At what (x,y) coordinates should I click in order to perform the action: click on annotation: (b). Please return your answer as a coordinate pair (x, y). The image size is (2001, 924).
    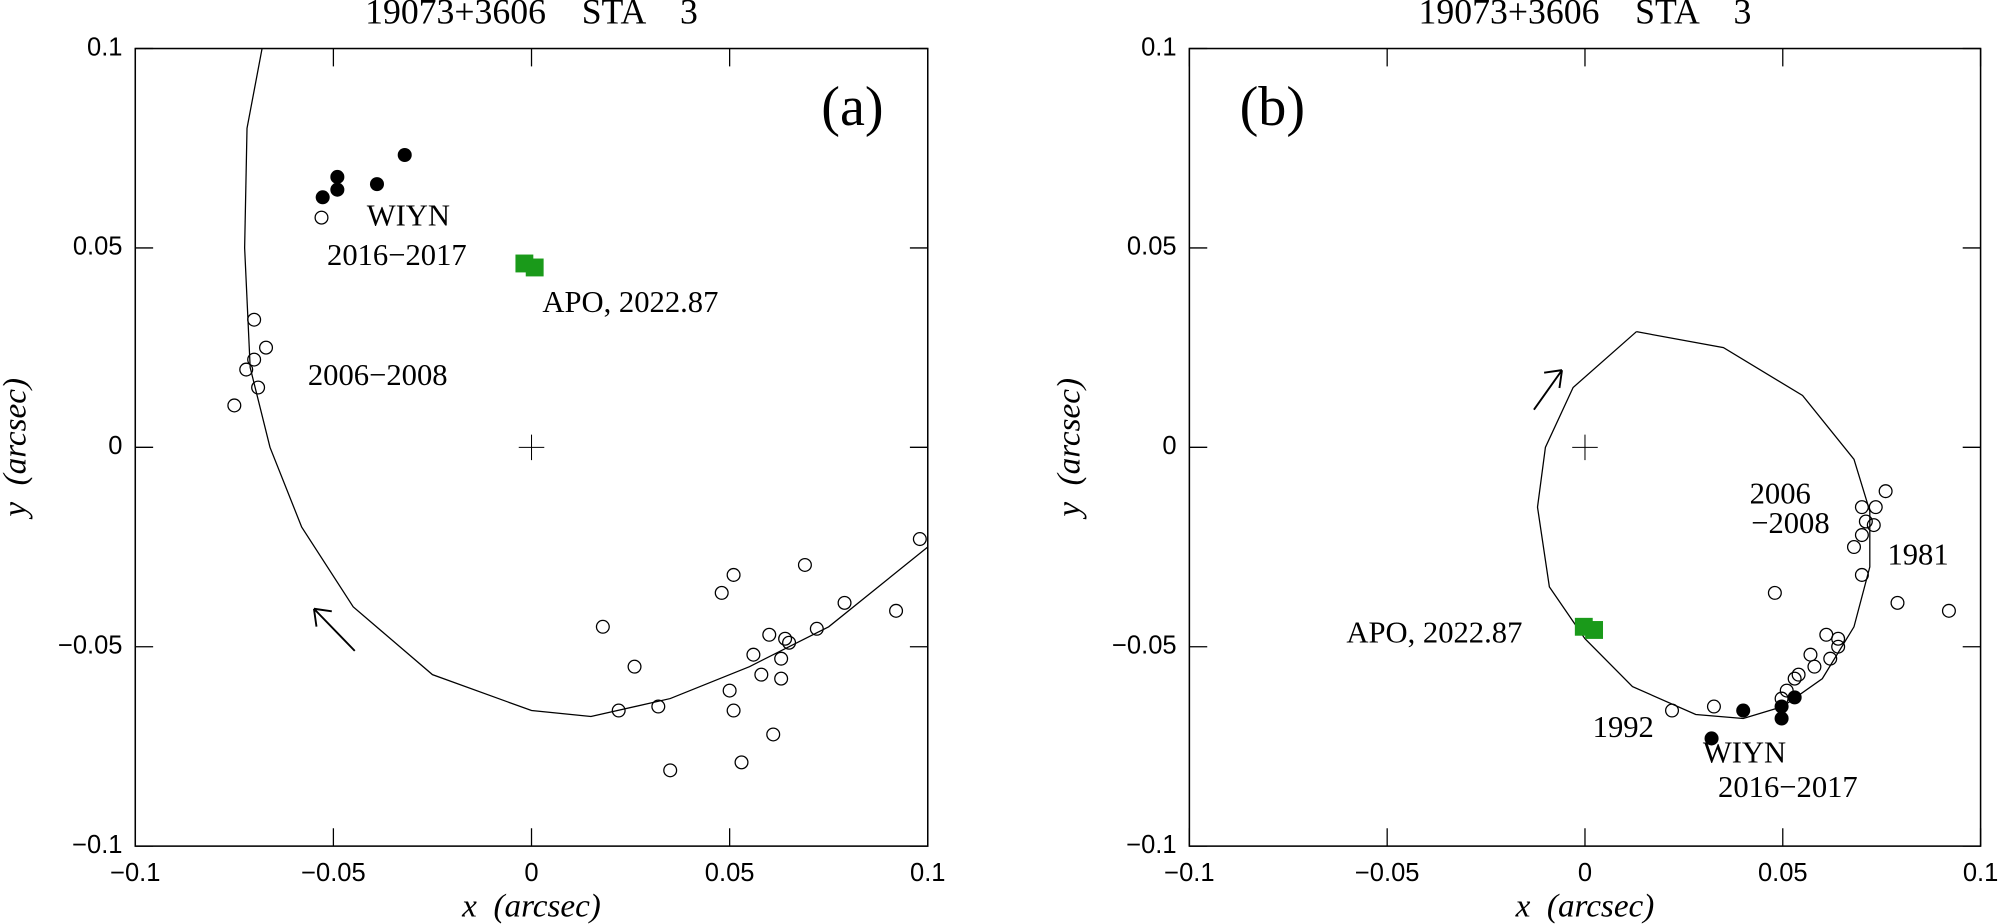
    Looking at the image, I should click on (1272, 107).